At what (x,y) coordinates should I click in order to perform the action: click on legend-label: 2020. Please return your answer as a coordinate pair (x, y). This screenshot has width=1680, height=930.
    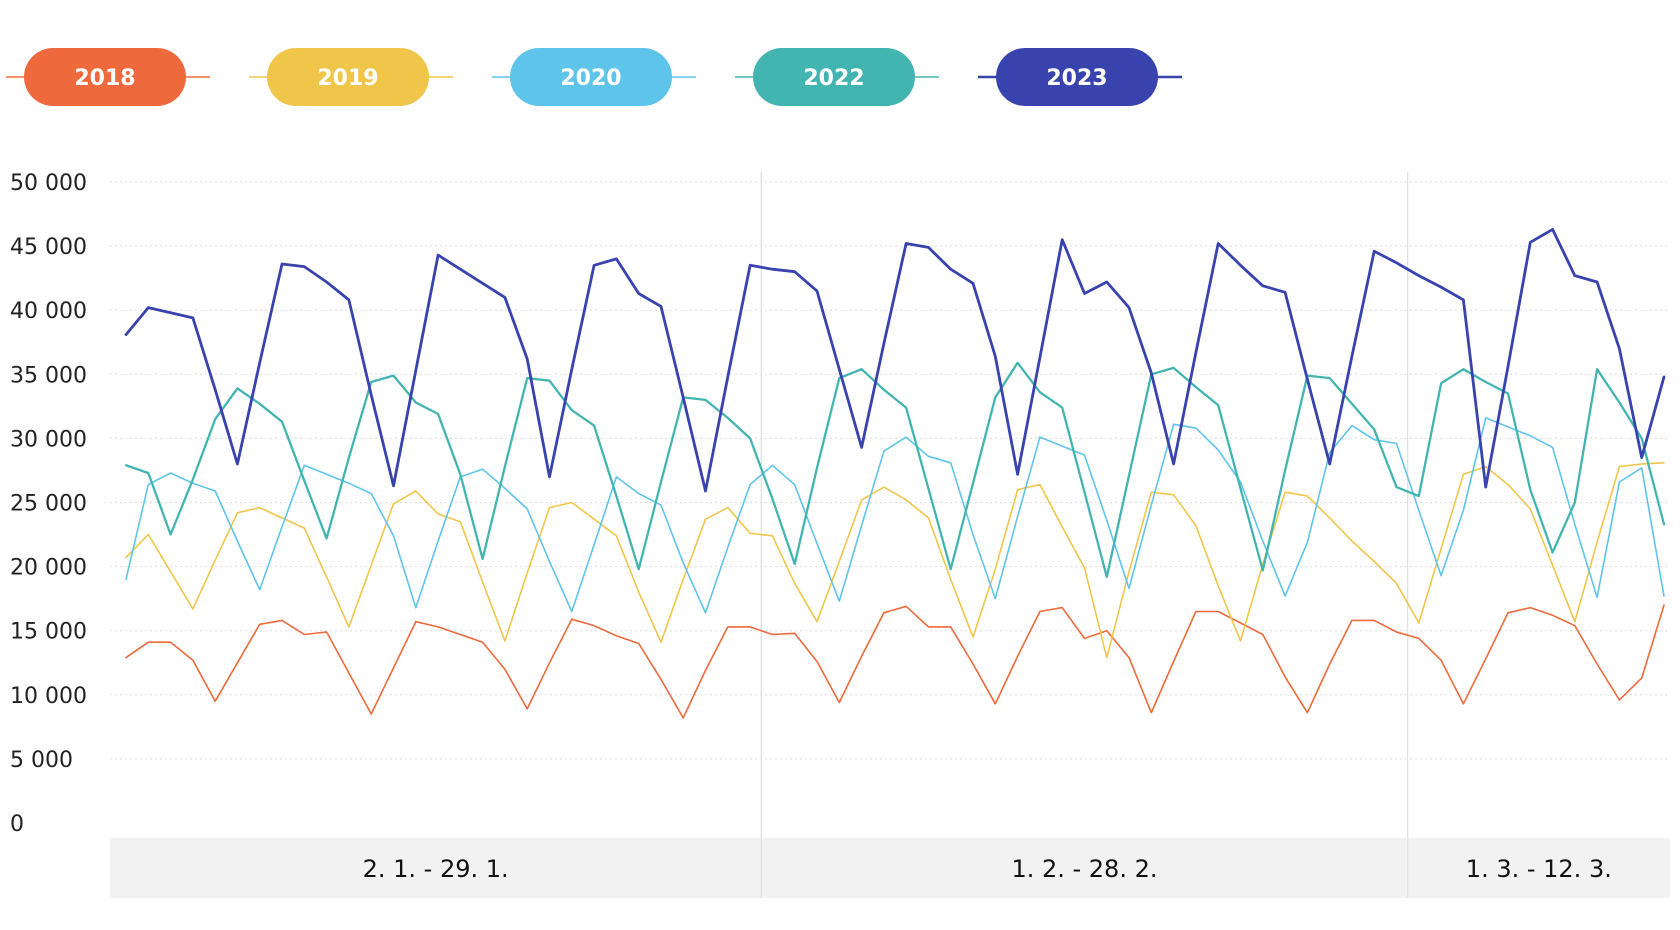
    Looking at the image, I should click on (590, 78).